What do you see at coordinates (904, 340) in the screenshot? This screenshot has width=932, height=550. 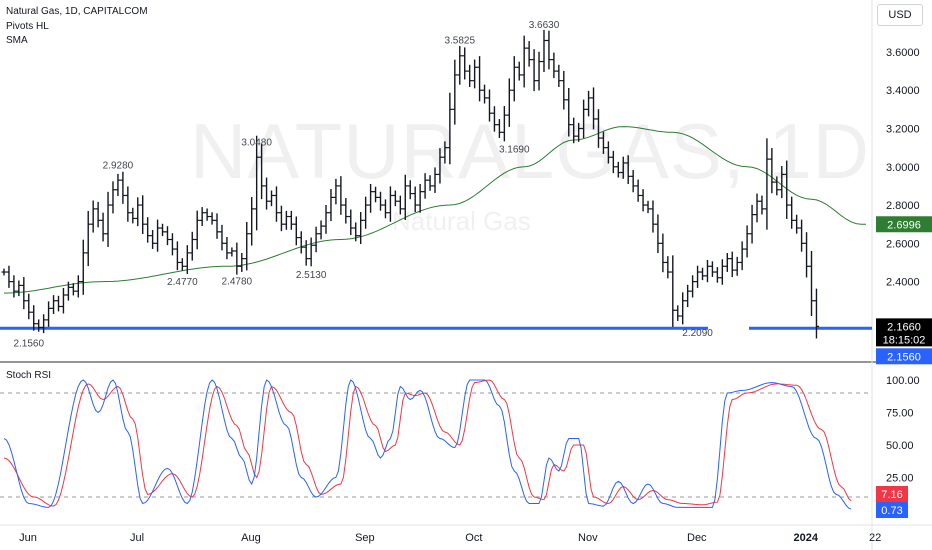 I see `countdown-label: 18:15:02` at bounding box center [904, 340].